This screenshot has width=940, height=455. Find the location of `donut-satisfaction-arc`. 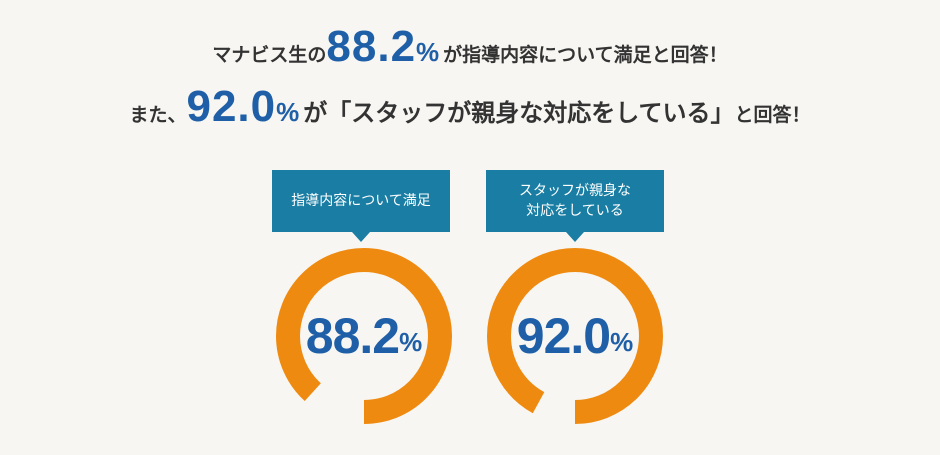

donut-satisfaction-arc is located at coordinates (364, 336).